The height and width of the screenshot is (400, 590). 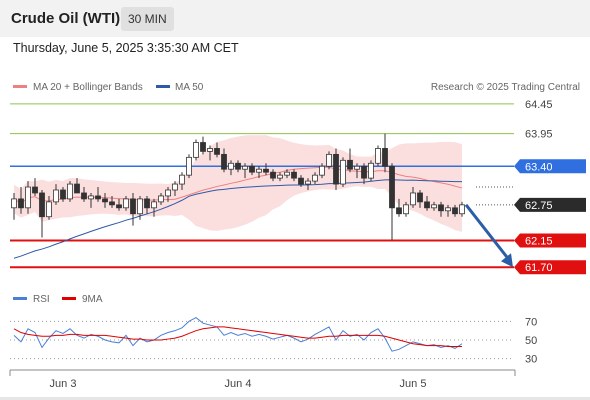 I want to click on rsi-legend: RSI 9MA, so click(x=58, y=299).